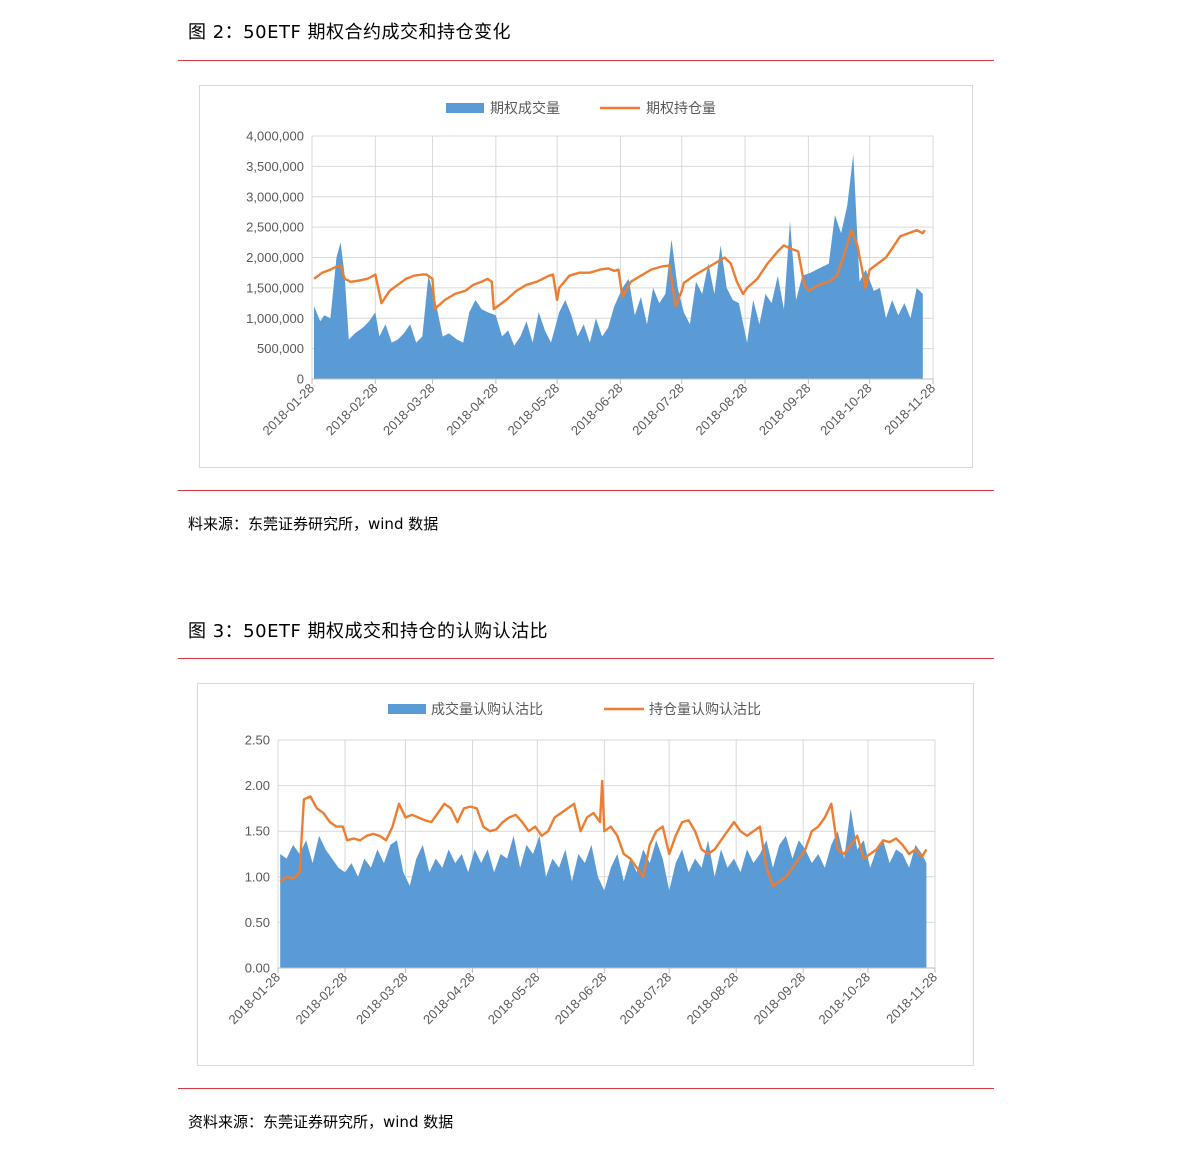 The height and width of the screenshot is (1149, 1191). What do you see at coordinates (257, 740) in the screenshot?
I see `y-tick-label: 2.50` at bounding box center [257, 740].